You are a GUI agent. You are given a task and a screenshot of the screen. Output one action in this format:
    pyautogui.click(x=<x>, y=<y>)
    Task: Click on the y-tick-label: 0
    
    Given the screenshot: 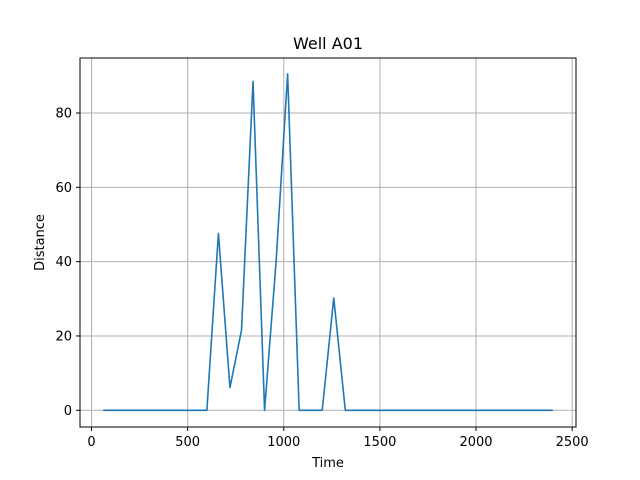 What is the action you would take?
    pyautogui.click(x=68, y=411)
    